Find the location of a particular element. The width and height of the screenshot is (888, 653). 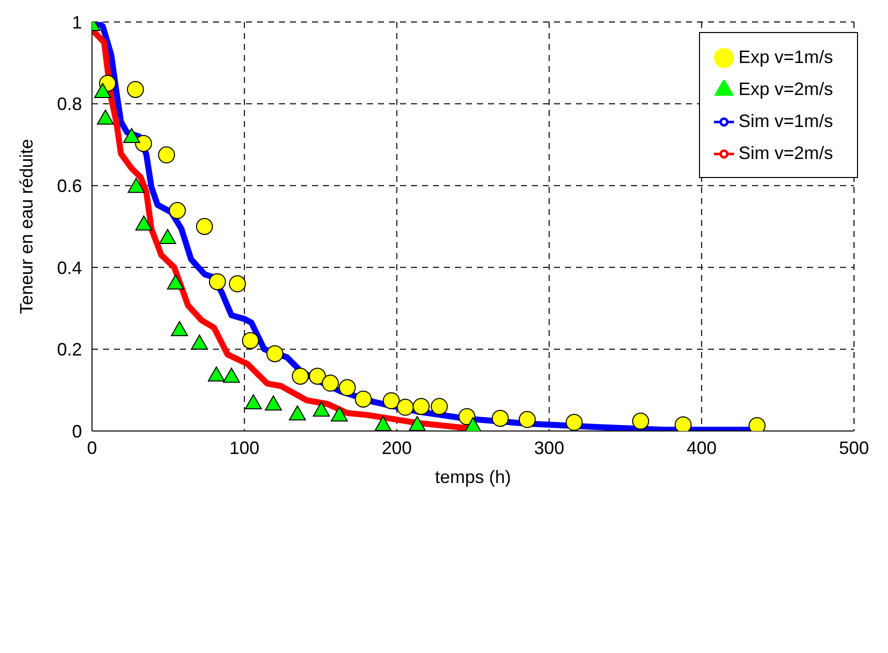

y-tick-label: 1 is located at coordinates (77, 22).